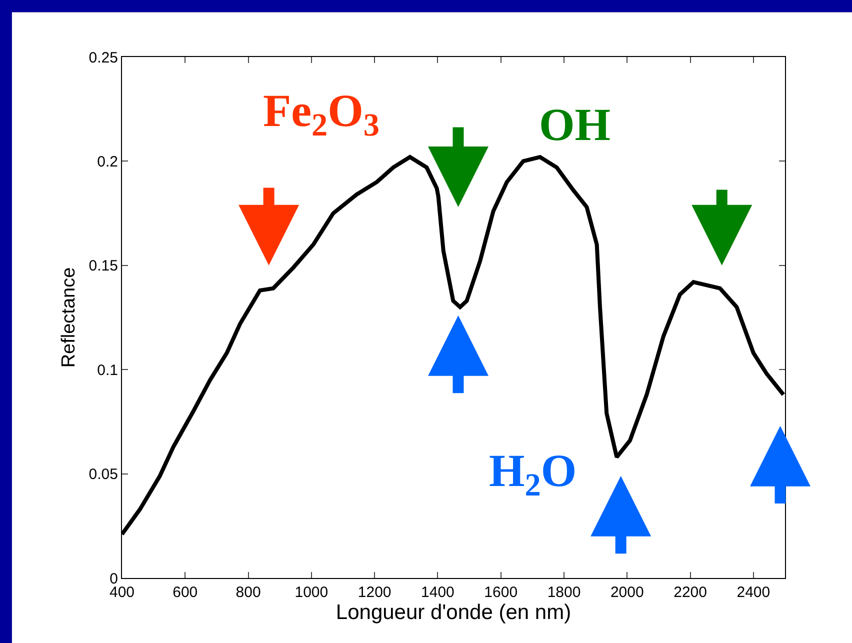  I want to click on x-tick-label: 1600, so click(501, 592).